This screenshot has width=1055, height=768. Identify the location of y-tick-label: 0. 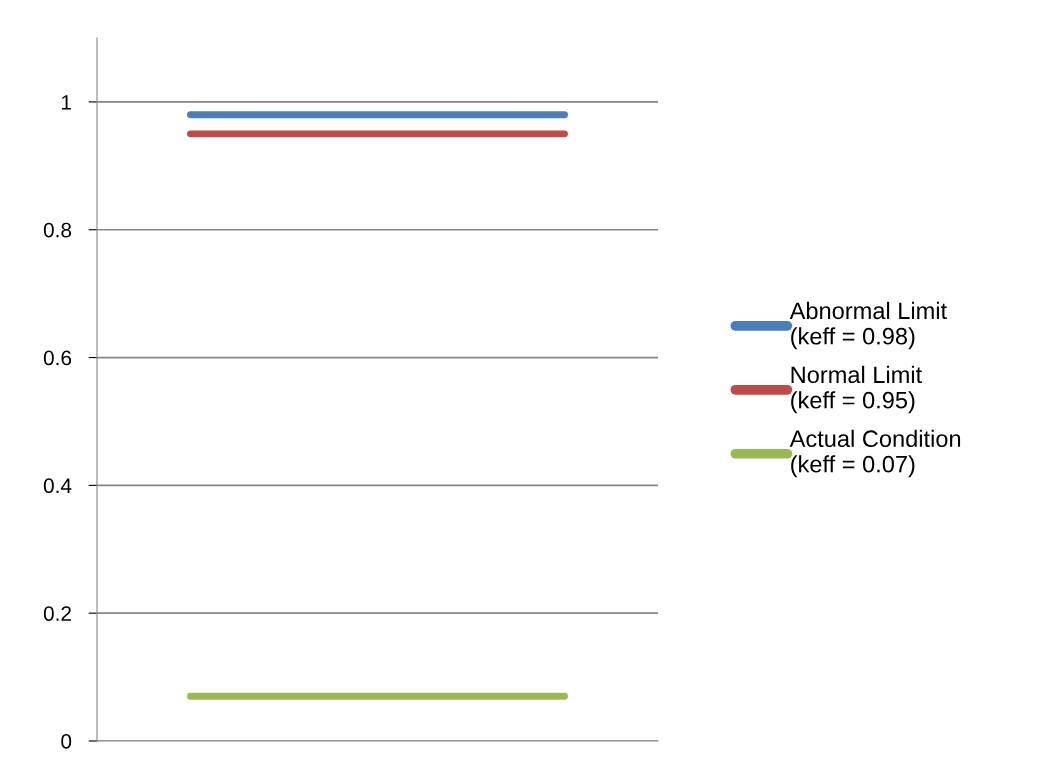
(66, 741).